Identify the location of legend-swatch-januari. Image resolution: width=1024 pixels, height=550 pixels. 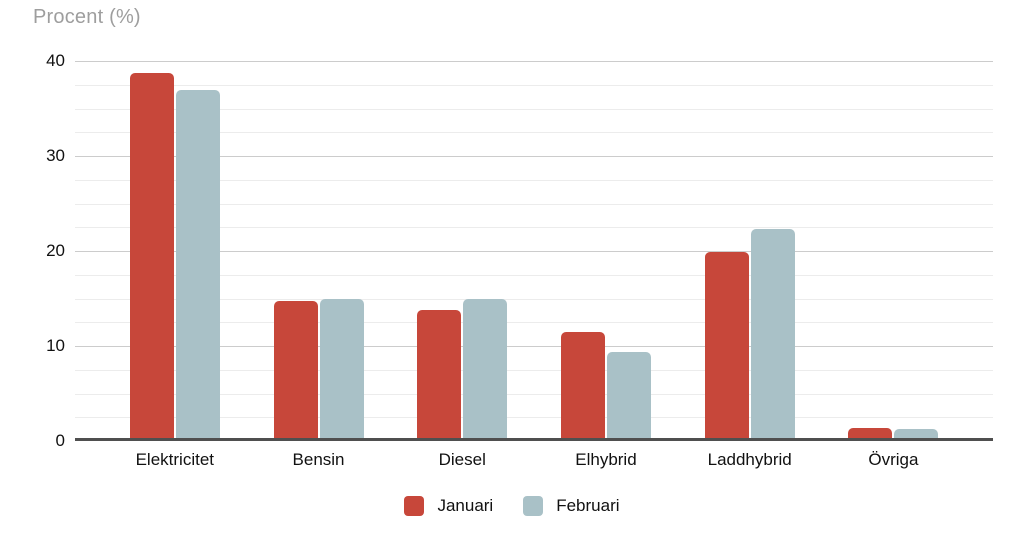
(414, 506).